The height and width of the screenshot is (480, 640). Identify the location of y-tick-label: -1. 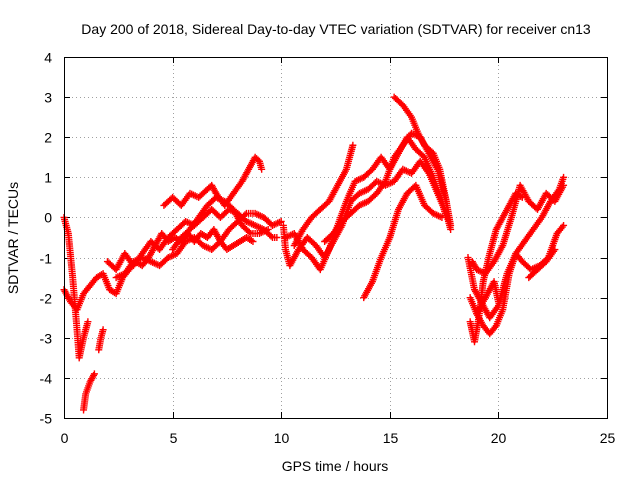
(46, 259).